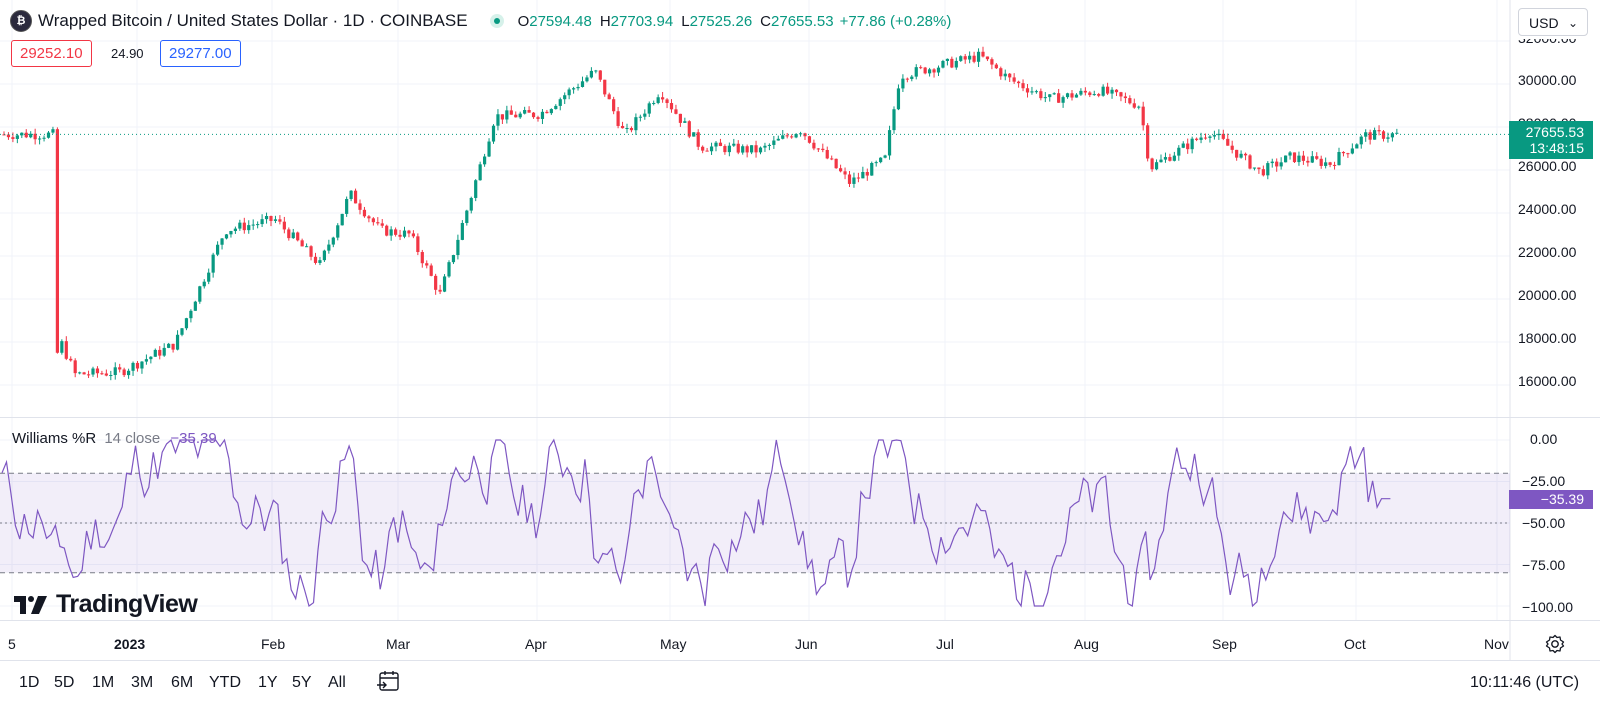 The width and height of the screenshot is (1600, 705). Describe the element at coordinates (106, 604) in the screenshot. I see `tradingview-logo: TradingView` at that location.